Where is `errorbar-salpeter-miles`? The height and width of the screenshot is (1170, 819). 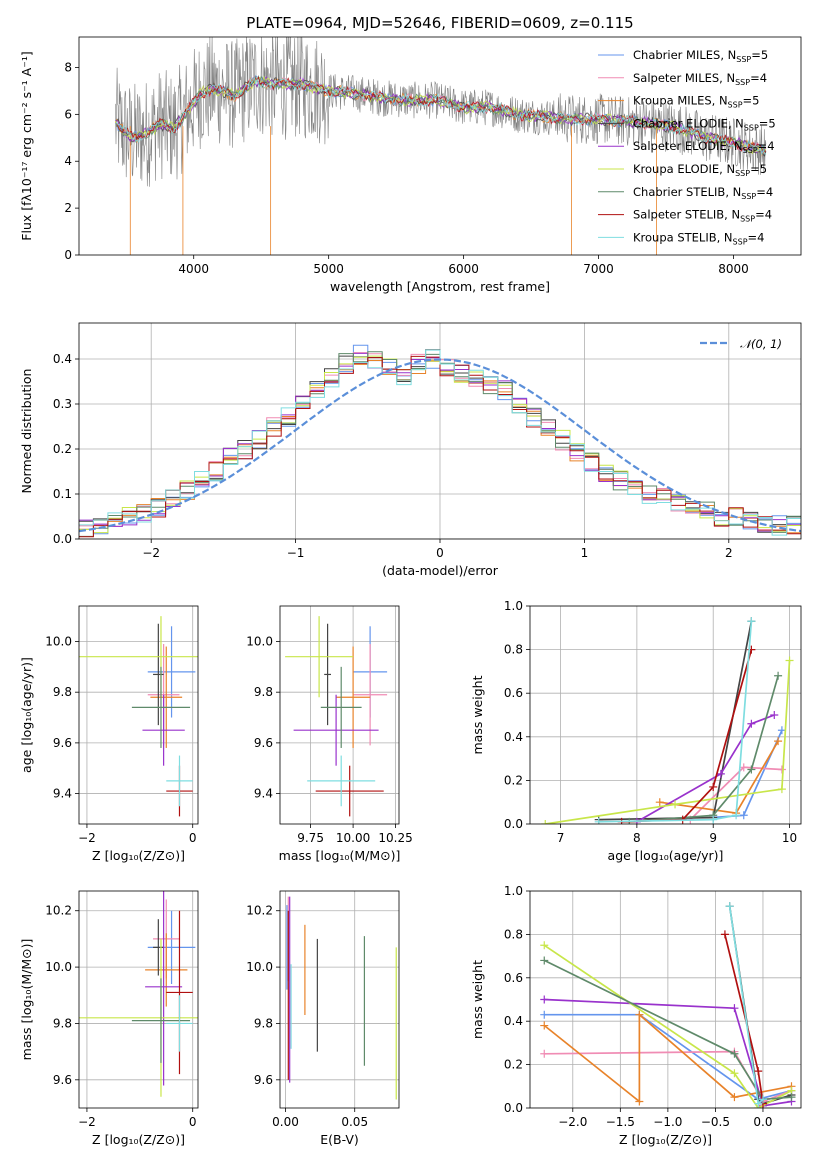 errorbar-salpeter-miles is located at coordinates (370, 695).